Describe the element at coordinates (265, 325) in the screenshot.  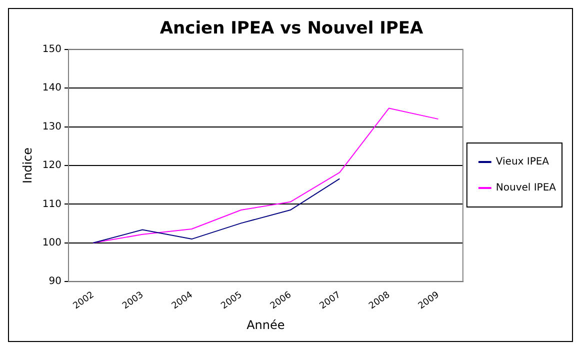
I see `x-axis-title: Année` at that location.